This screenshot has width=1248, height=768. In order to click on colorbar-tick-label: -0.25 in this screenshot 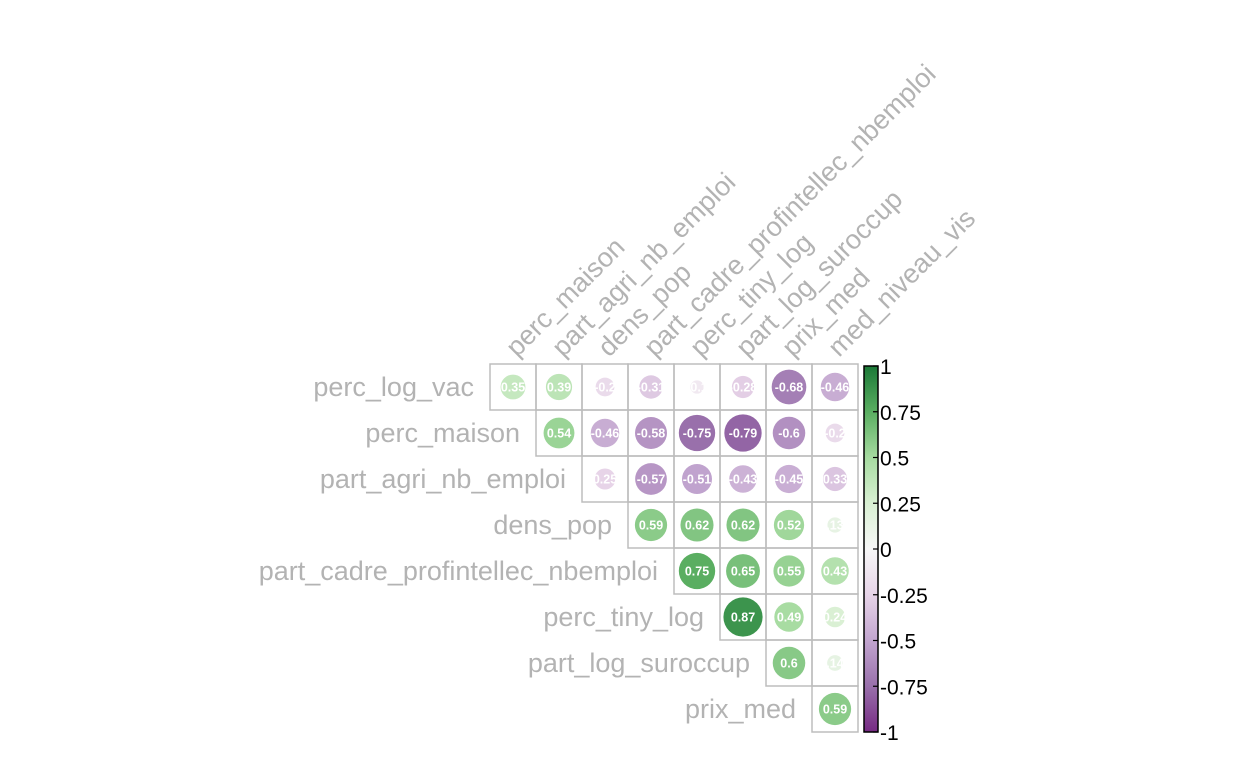, I will do `click(904, 596)`.